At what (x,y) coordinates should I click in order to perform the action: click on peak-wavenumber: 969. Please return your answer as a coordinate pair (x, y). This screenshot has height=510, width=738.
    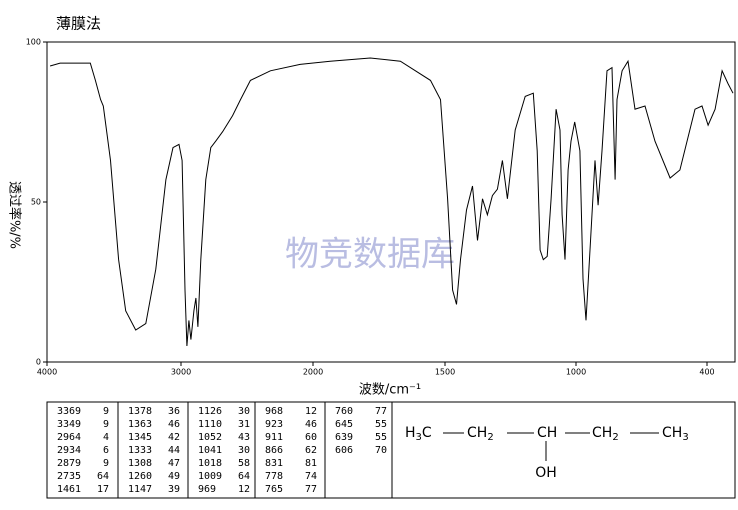
    Looking at the image, I should click on (207, 489).